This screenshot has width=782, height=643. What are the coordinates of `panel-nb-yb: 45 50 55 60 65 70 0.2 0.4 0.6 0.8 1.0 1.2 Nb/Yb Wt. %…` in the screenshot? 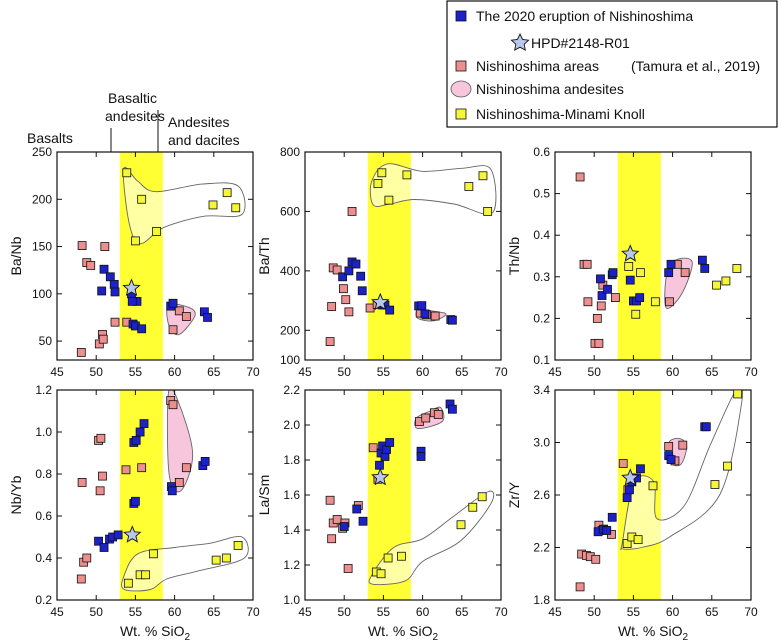 It's located at (134, 513).